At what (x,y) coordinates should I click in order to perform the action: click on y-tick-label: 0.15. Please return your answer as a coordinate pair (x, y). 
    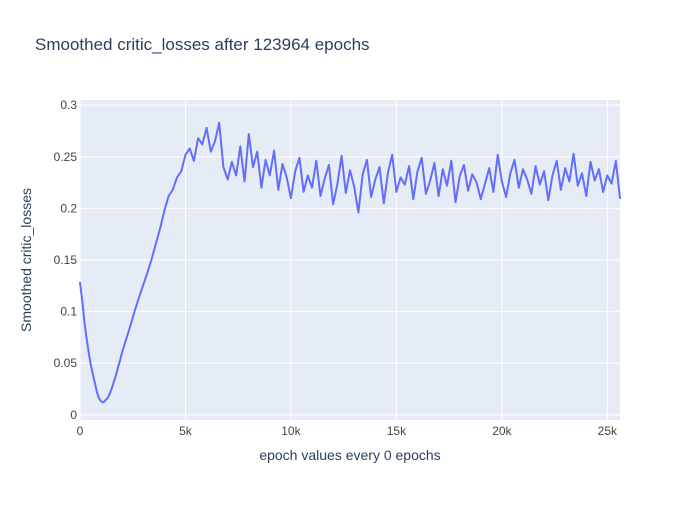
    Looking at the image, I should click on (66, 260).